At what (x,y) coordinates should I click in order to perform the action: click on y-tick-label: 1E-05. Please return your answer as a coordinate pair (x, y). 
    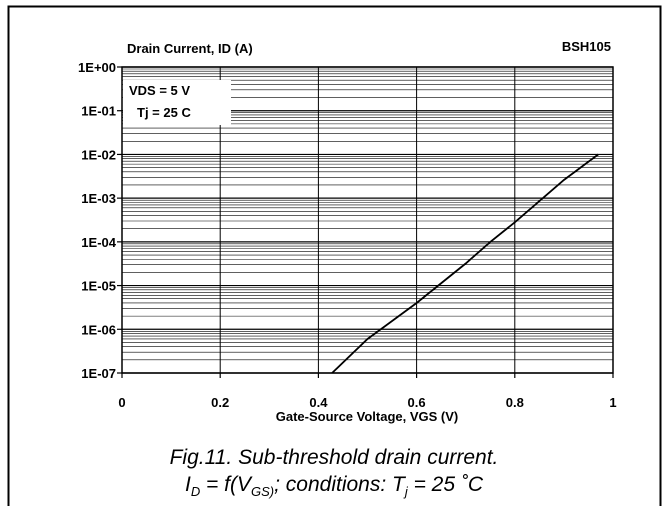
    Looking at the image, I should click on (98, 286).